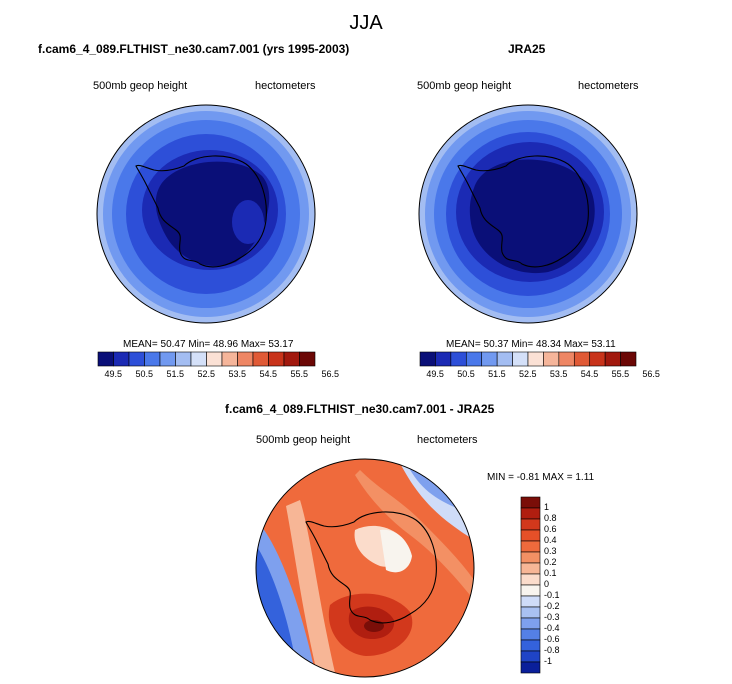 The image size is (732, 684). What do you see at coordinates (558, 374) in the screenshot?
I see `right-colorbar-tick-label: 53.5` at bounding box center [558, 374].